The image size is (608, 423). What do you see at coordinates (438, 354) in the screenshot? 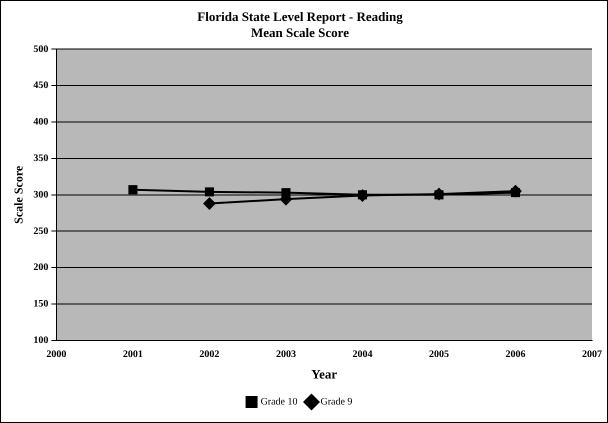
I see `x-tick-label: 2005` at bounding box center [438, 354].